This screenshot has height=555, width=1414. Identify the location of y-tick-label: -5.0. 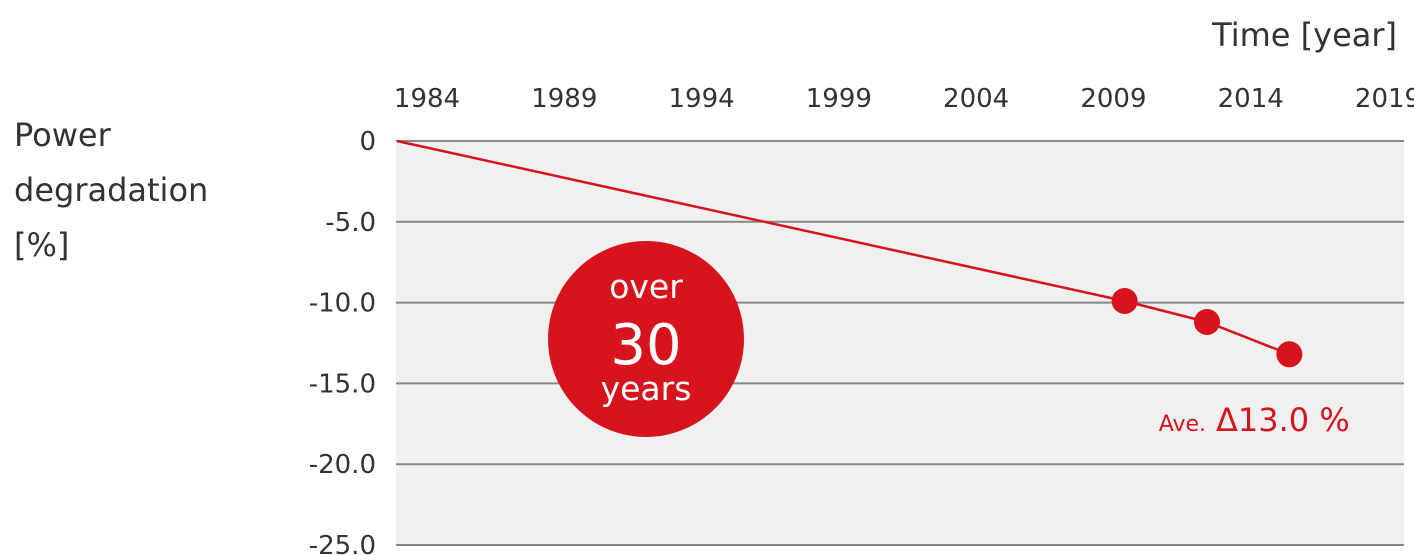
(350, 223).